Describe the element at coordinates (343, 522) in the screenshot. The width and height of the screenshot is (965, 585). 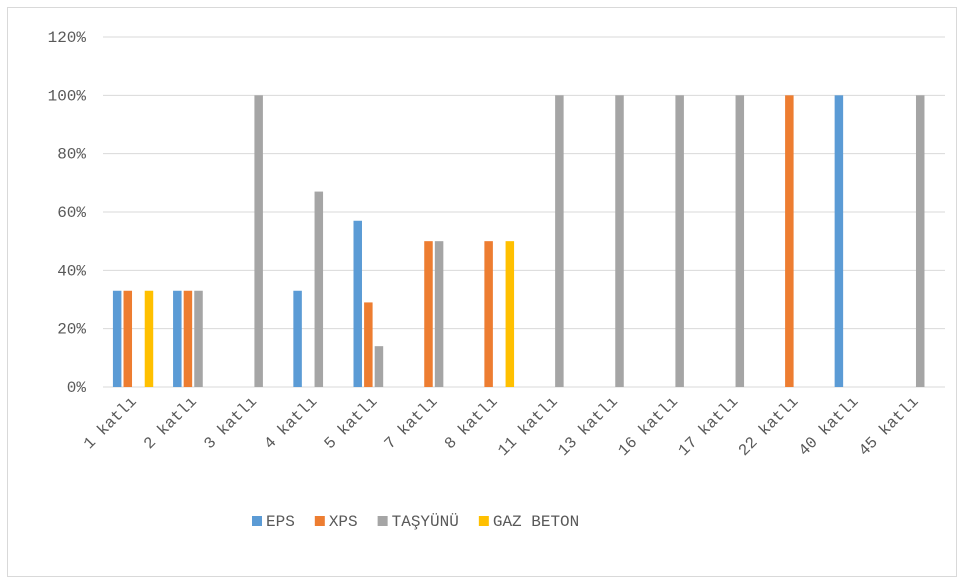
I see `legend-label: XPS` at that location.